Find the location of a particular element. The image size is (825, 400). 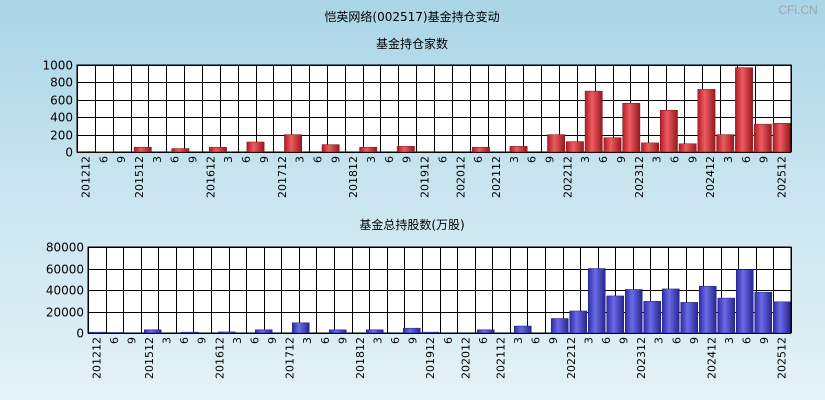

x-tick-label: 202112 is located at coordinates (496, 177).